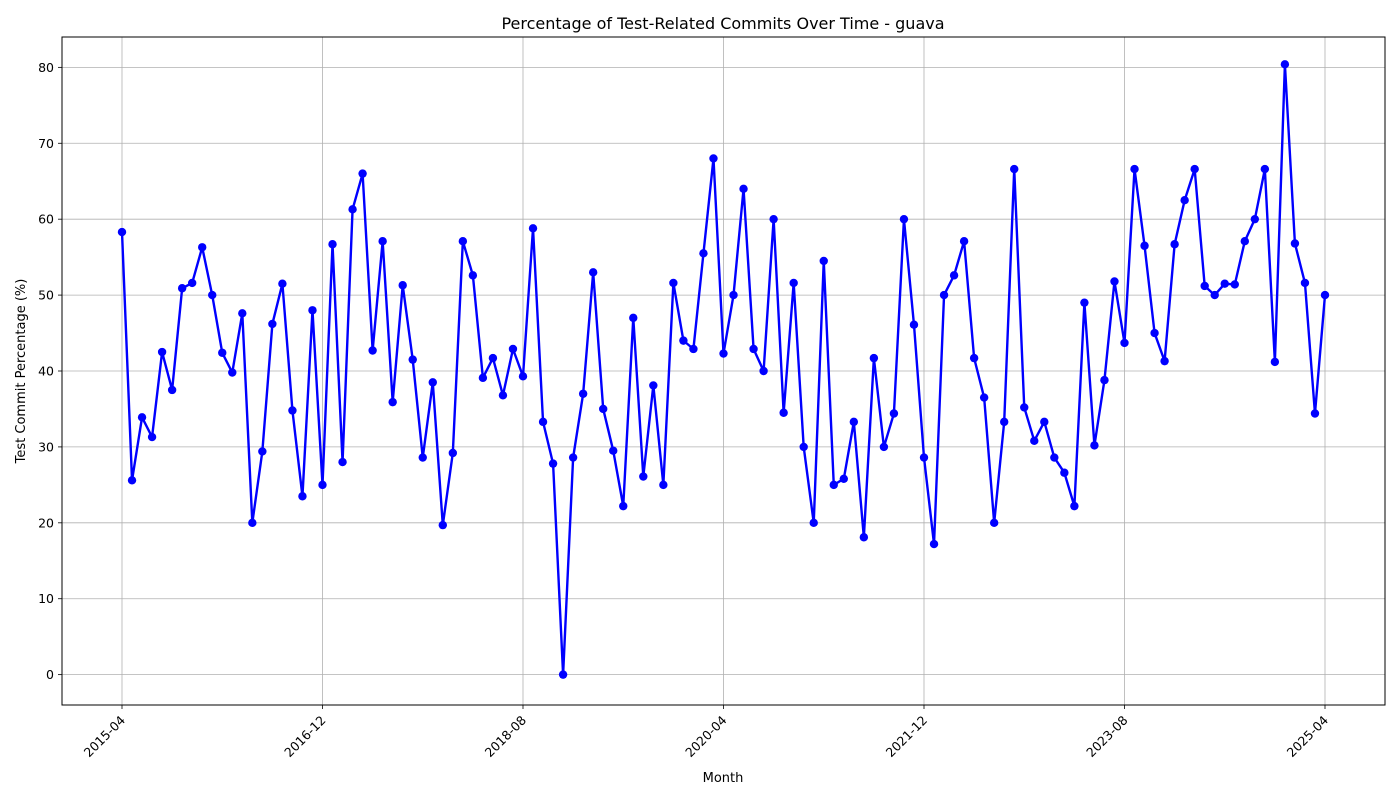 The height and width of the screenshot is (800, 1400). What do you see at coordinates (46, 446) in the screenshot?
I see `y-tick-label: 30` at bounding box center [46, 446].